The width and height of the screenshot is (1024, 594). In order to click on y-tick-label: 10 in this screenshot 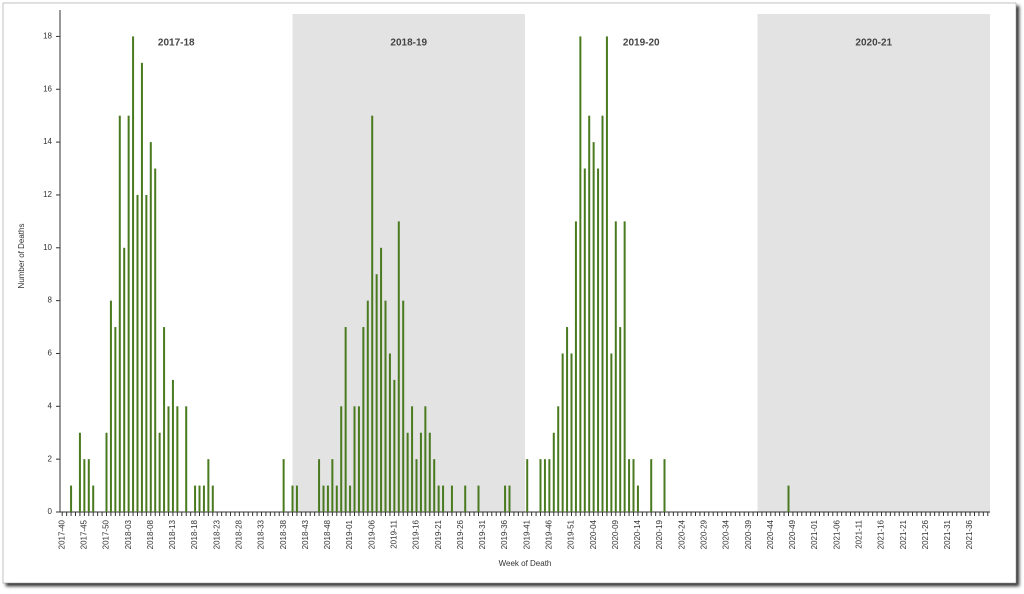, I will do `click(47, 247)`.